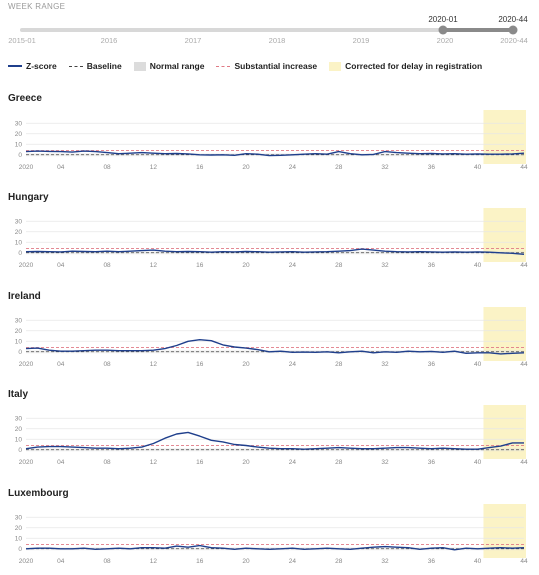 The height and width of the screenshot is (575, 539). What do you see at coordinates (361, 40) in the screenshot?
I see `slider-year-label: 2019` at bounding box center [361, 40].